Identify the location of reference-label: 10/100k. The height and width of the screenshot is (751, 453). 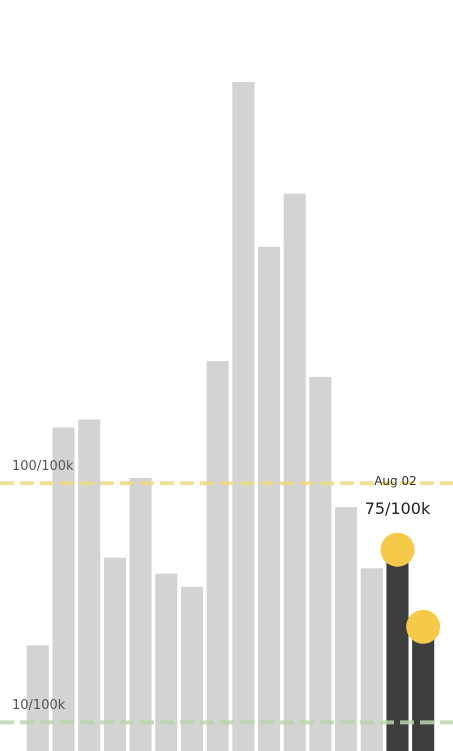
(39, 705).